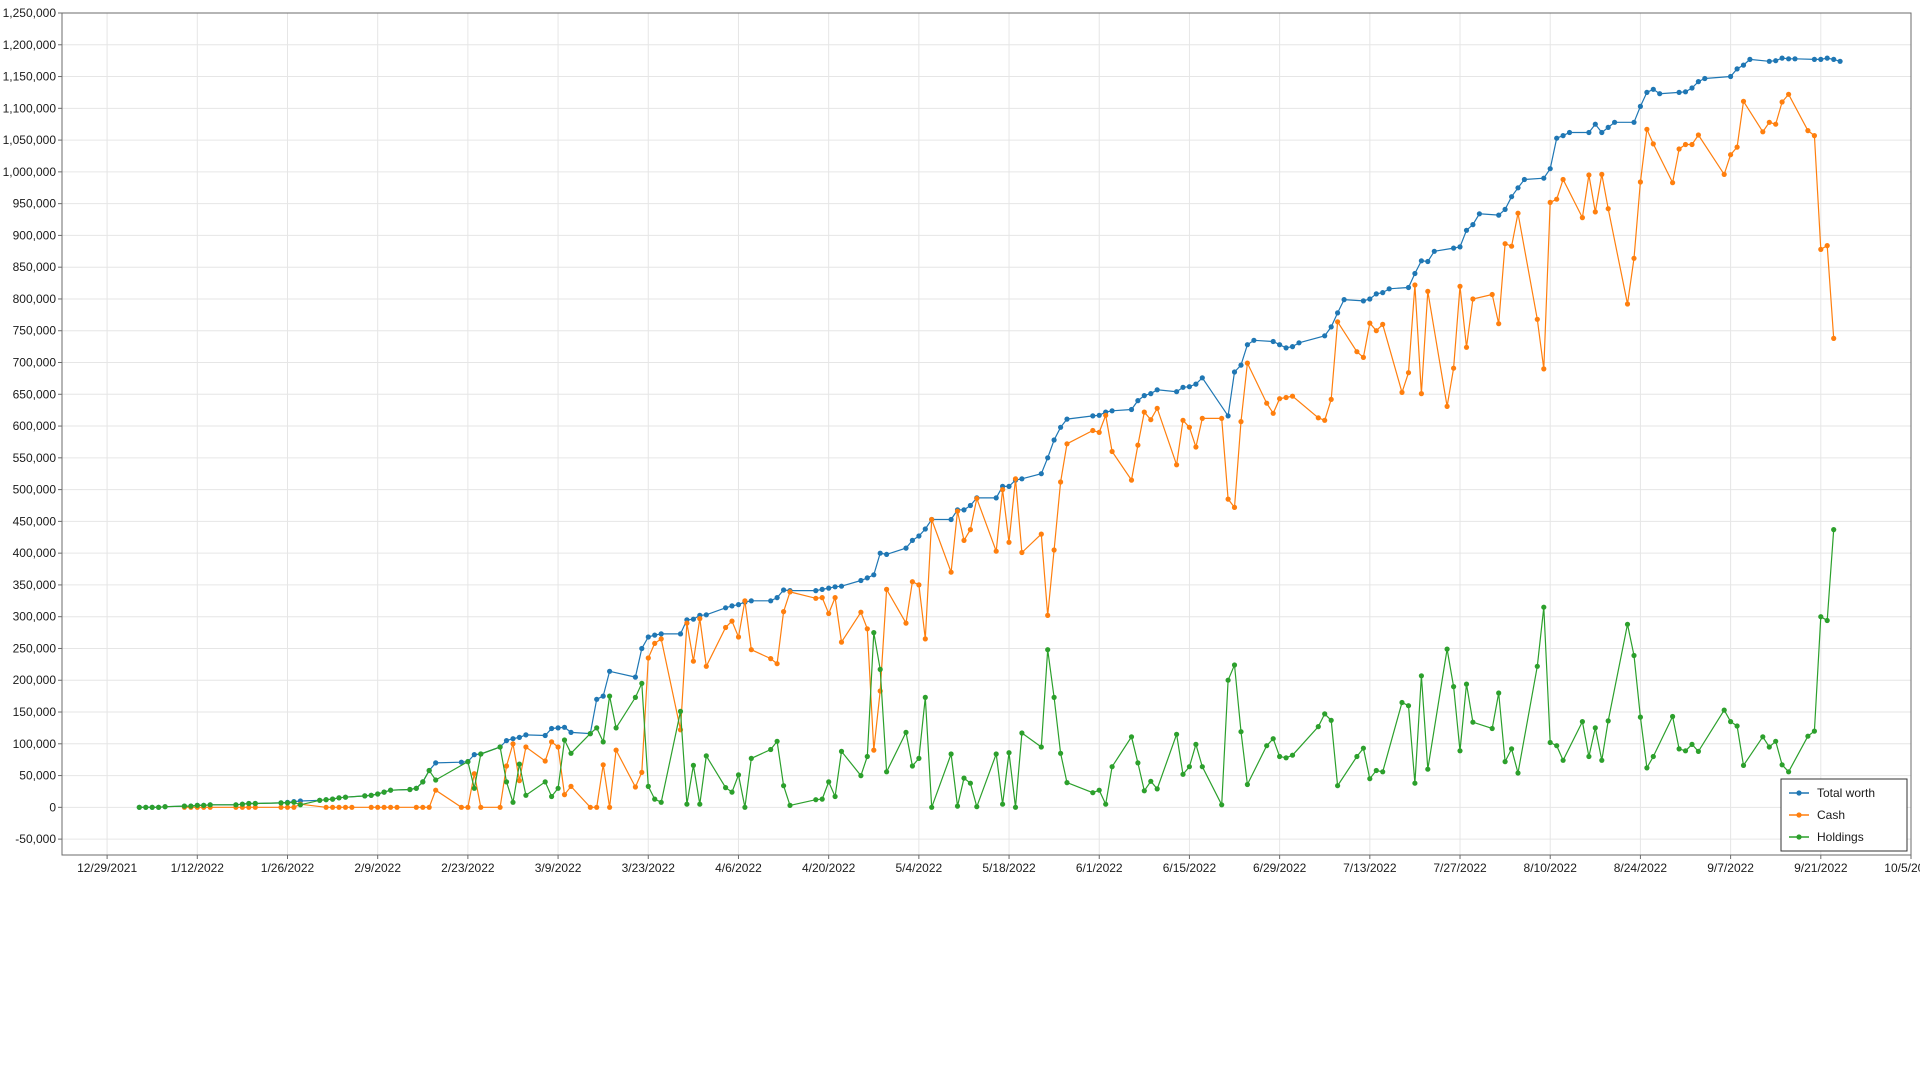 The width and height of the screenshot is (1920, 1085). What do you see at coordinates (1846, 793) in the screenshot?
I see `legend-label: Total worth` at bounding box center [1846, 793].